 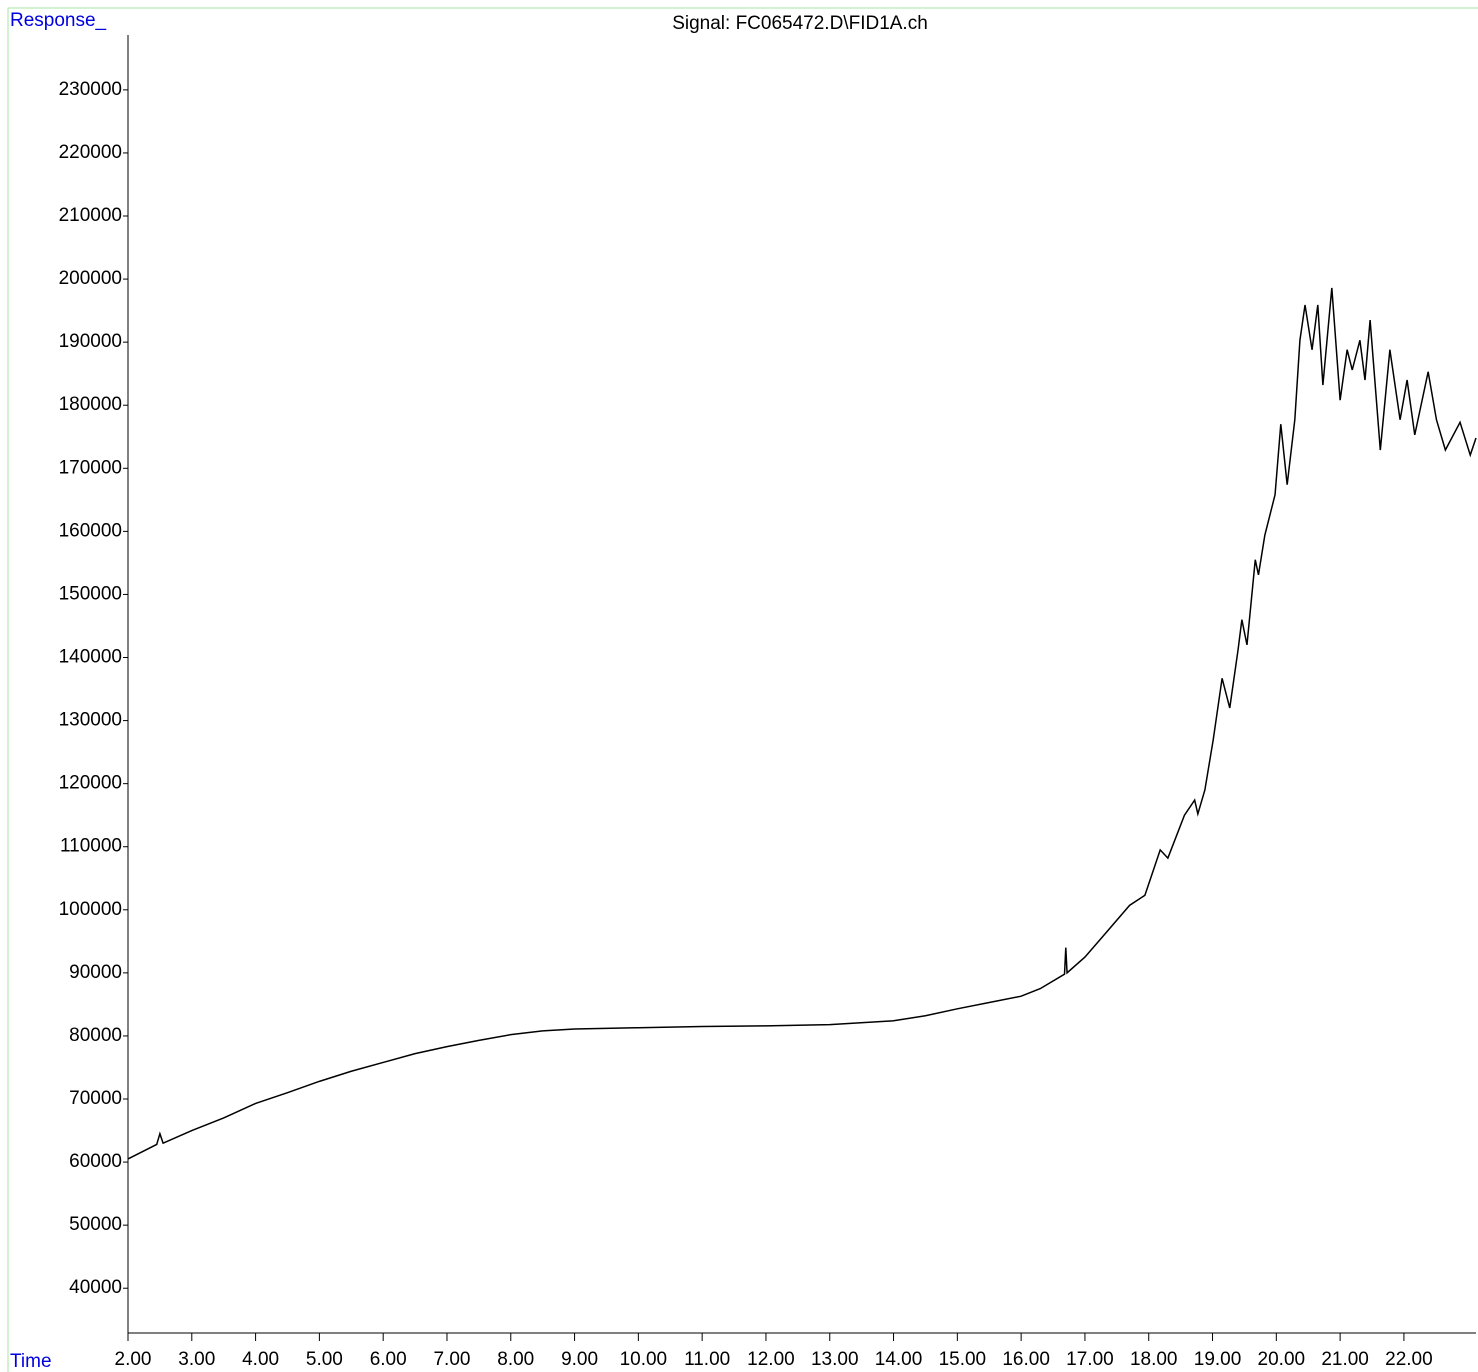 I want to click on x-tick-label: 3.00, so click(x=196, y=1359).